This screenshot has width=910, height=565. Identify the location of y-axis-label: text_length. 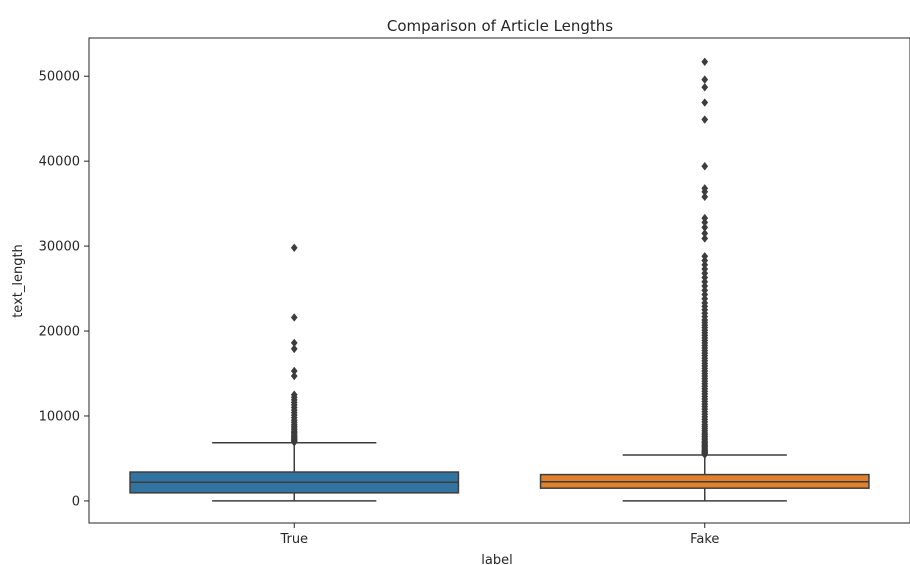
(18, 281).